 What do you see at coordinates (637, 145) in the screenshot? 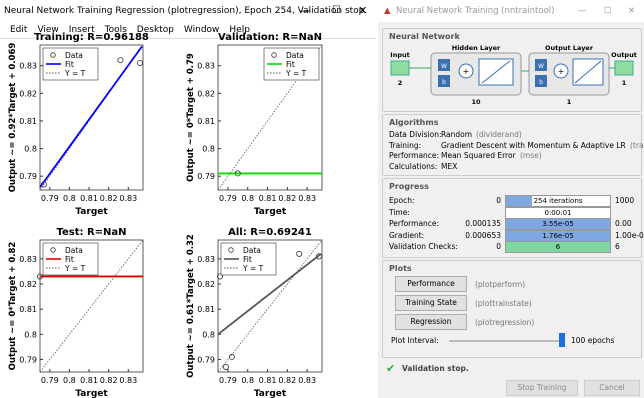
I see `algo-code: (traingdx)` at bounding box center [637, 145].